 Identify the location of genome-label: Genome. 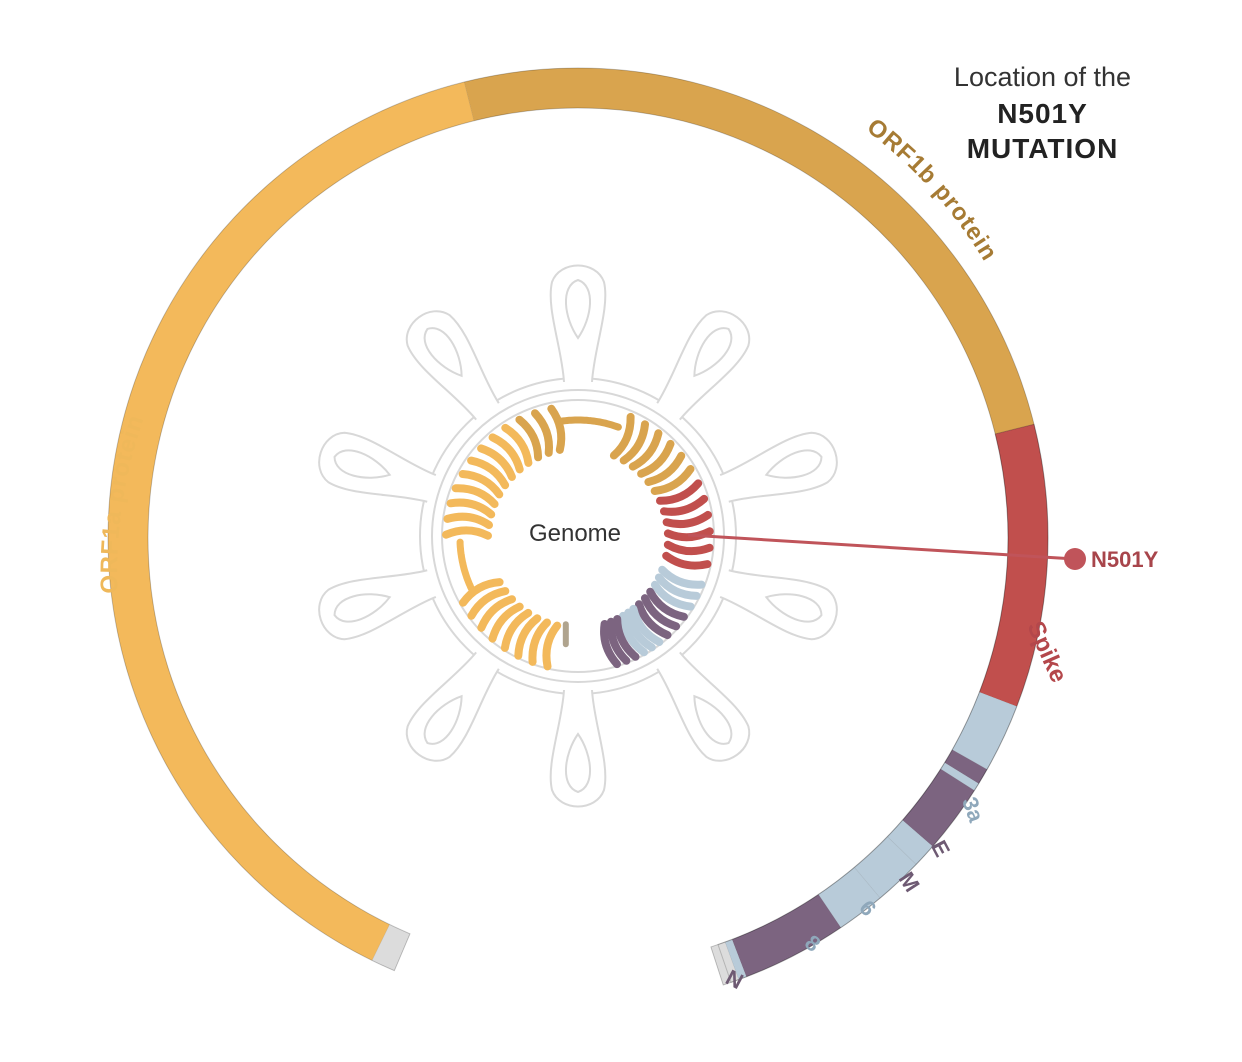
(575, 533).